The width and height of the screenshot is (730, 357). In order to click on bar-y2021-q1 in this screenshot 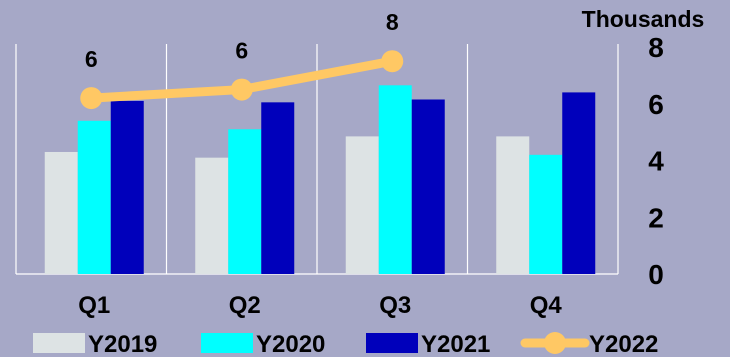, I will do `click(127, 187)`.